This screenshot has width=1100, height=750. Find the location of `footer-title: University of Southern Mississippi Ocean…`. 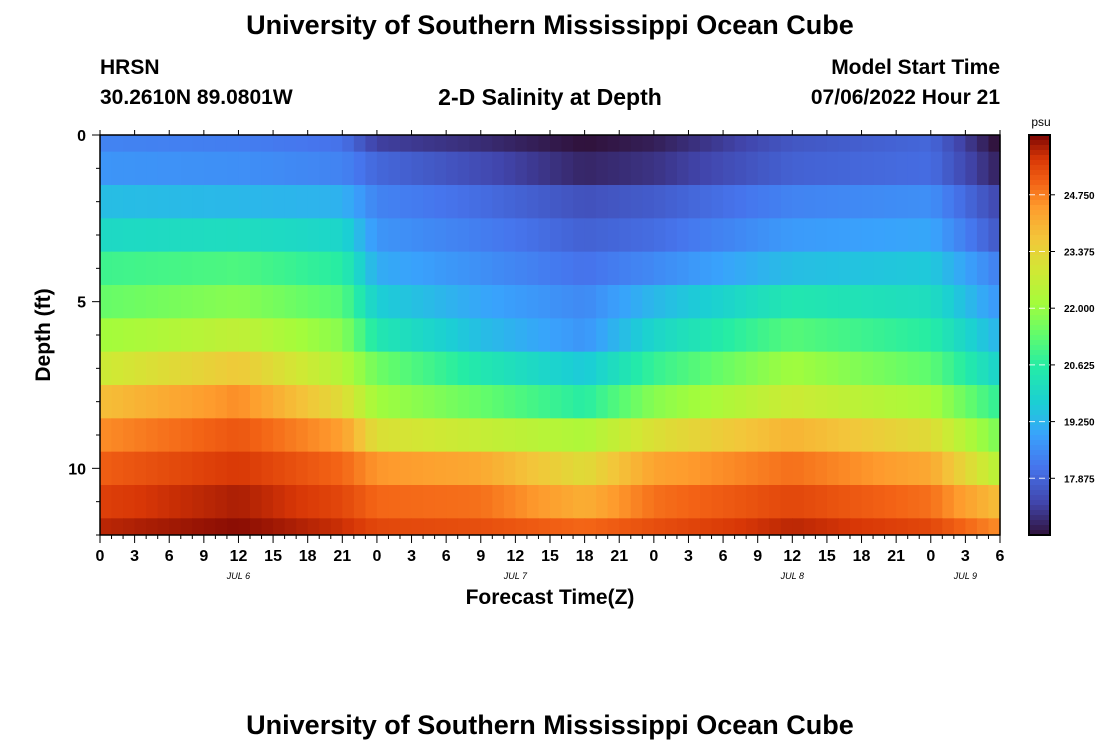

footer-title: University of Southern Mississippi Ocean… is located at coordinates (550, 725).